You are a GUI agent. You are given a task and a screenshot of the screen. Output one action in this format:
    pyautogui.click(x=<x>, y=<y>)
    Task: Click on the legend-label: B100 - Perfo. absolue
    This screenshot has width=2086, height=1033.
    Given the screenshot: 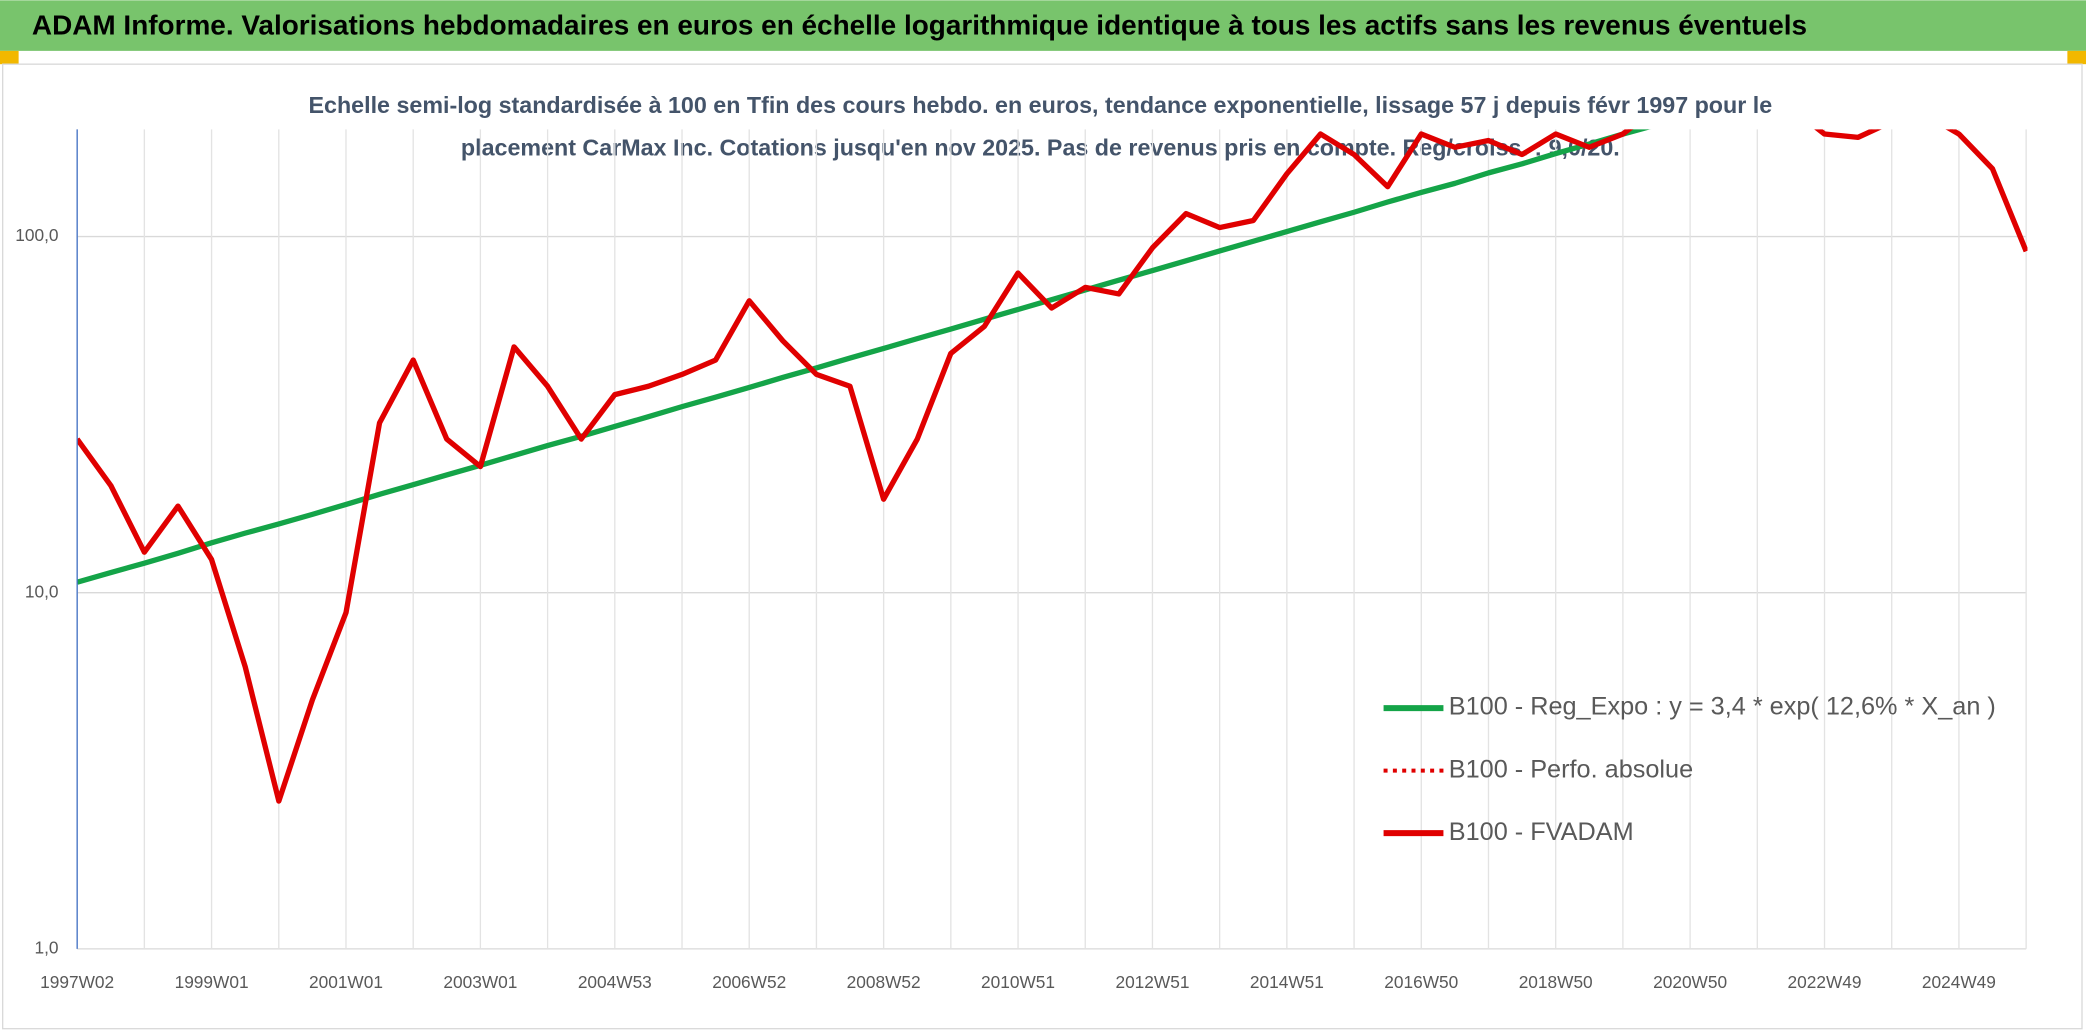 What is the action you would take?
    pyautogui.click(x=1571, y=769)
    